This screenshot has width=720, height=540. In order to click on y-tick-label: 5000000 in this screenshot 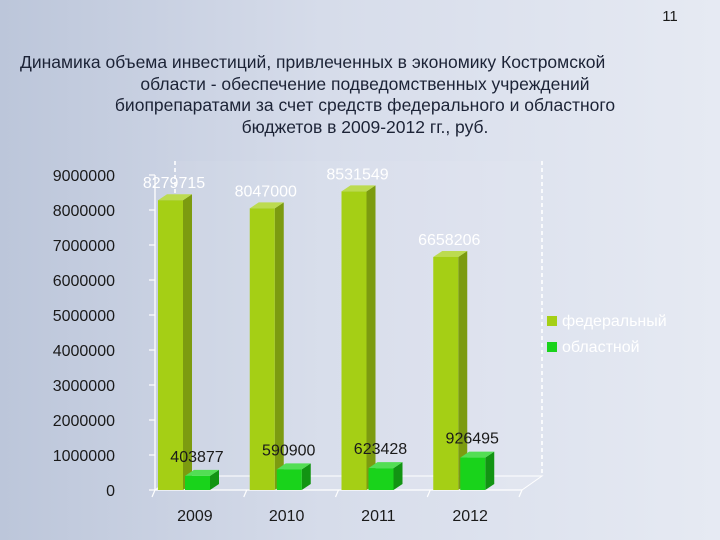, I will do `click(84, 316)`.